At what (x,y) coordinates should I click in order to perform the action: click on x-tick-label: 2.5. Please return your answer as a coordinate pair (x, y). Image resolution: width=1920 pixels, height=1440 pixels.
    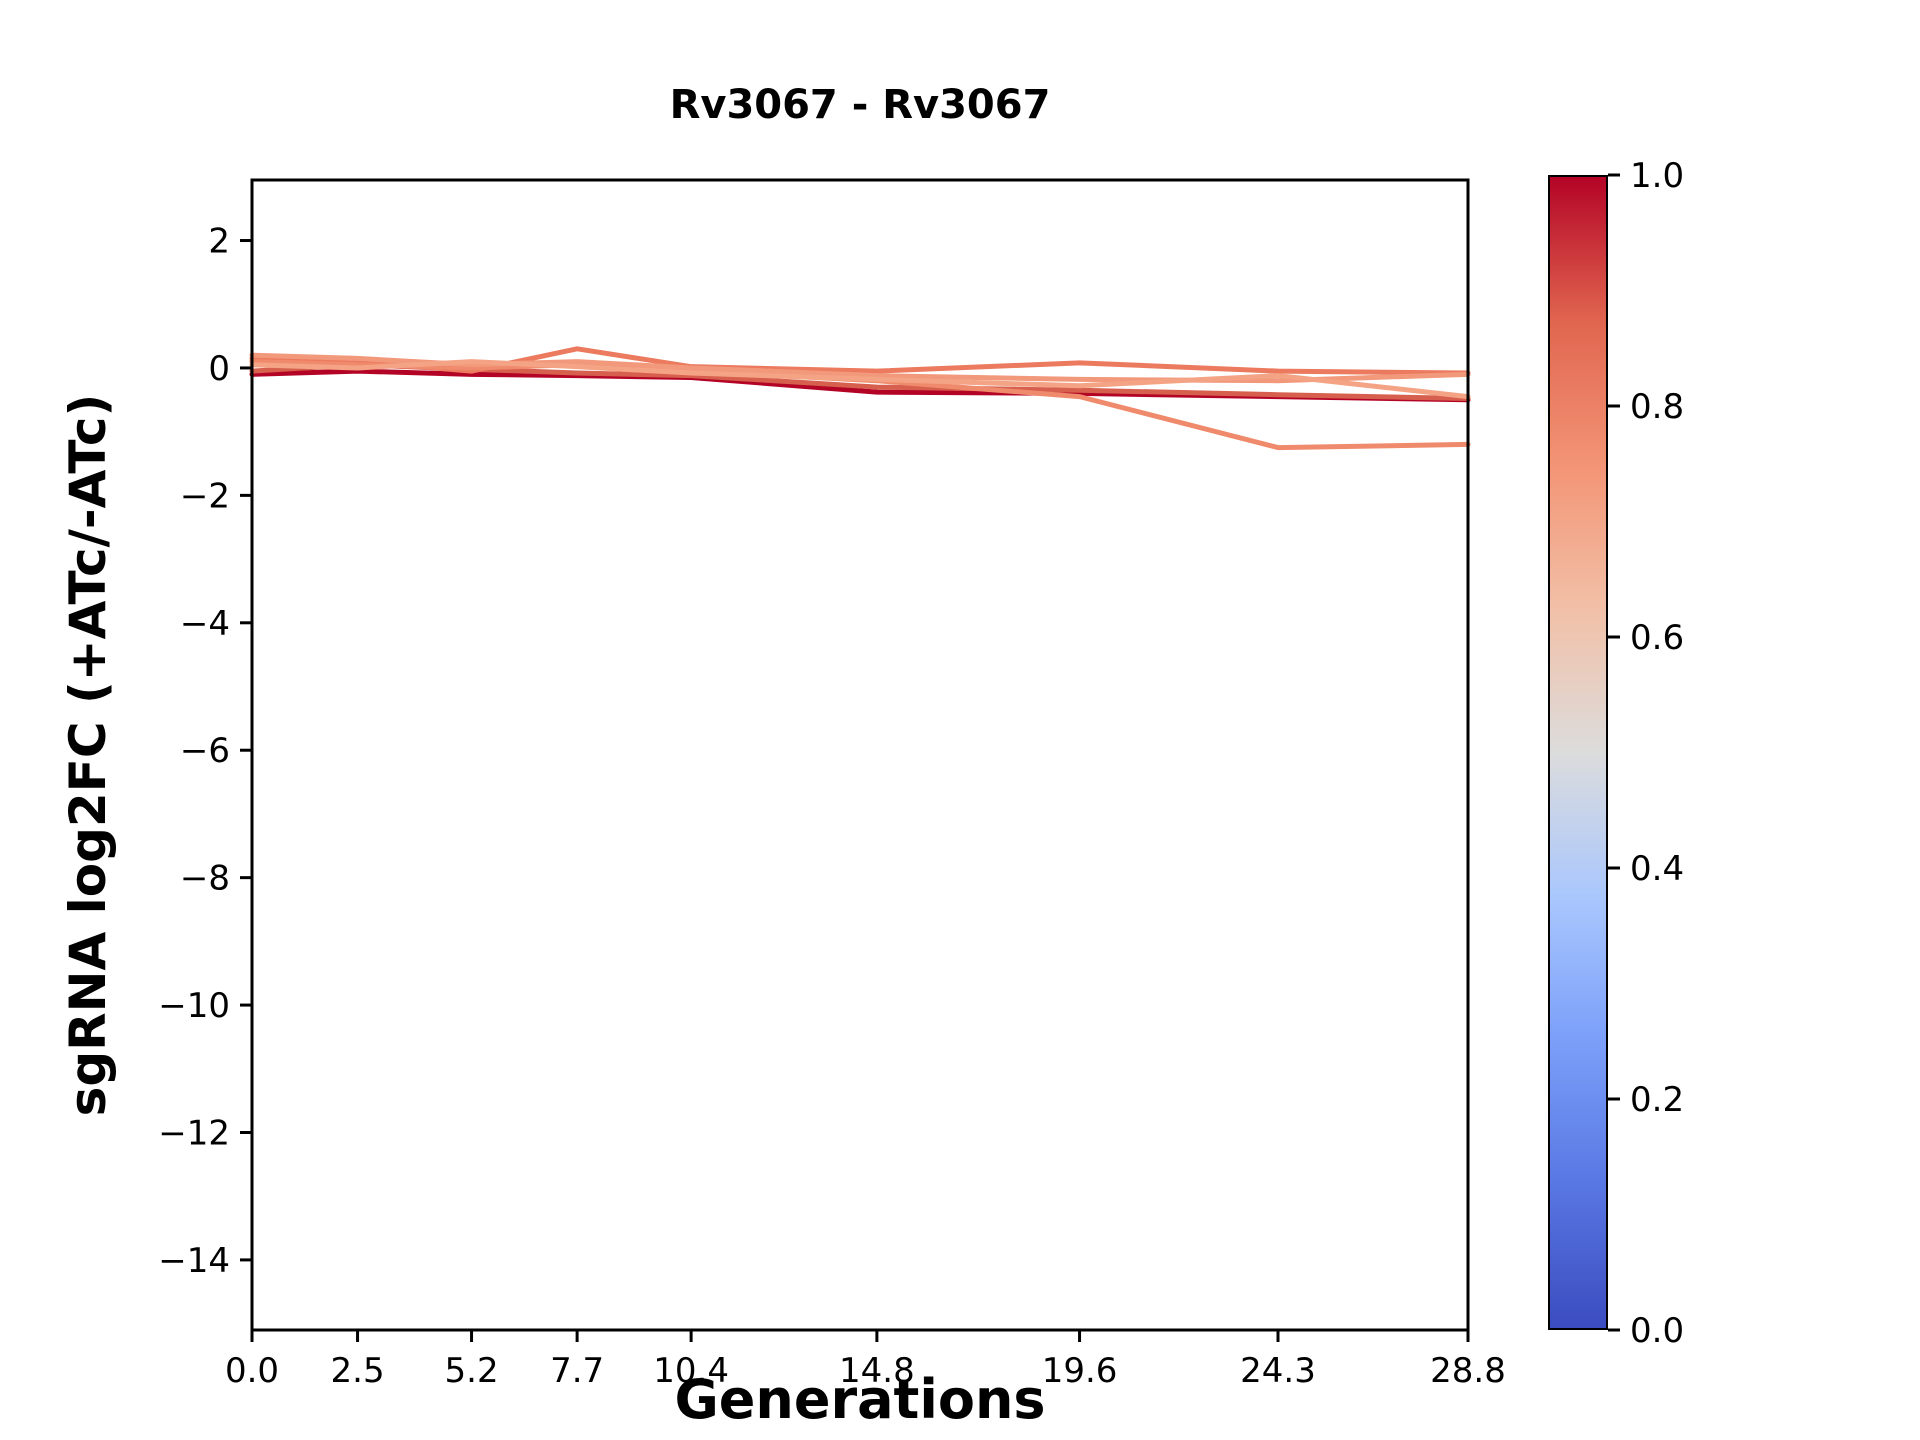
    Looking at the image, I should click on (358, 1371).